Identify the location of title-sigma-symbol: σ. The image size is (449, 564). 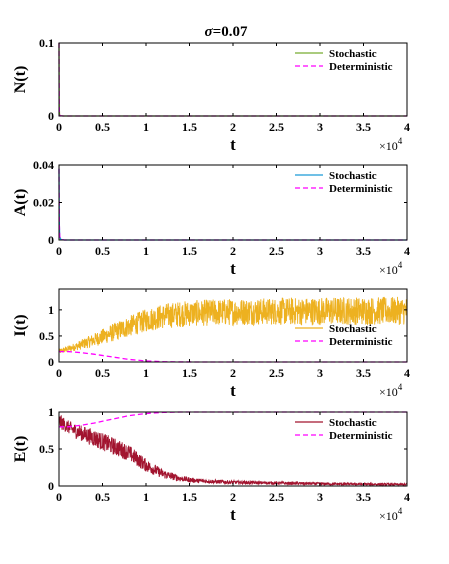
(209, 32).